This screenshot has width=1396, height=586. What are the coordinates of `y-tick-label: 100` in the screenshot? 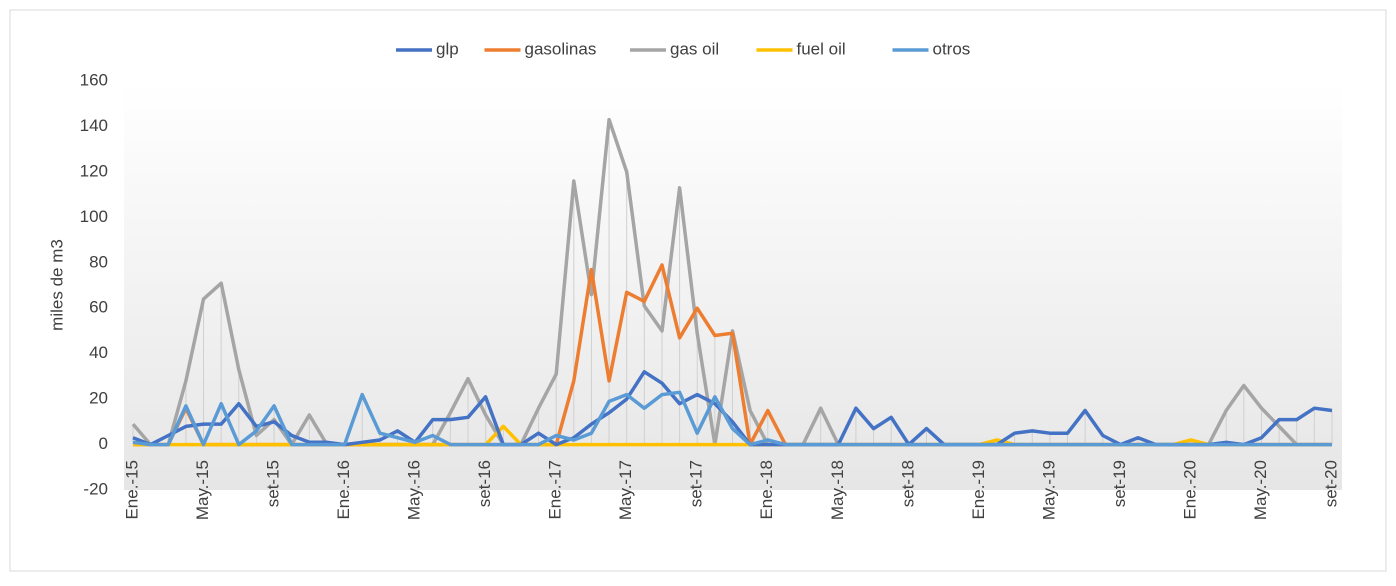 It's located at (94, 216).